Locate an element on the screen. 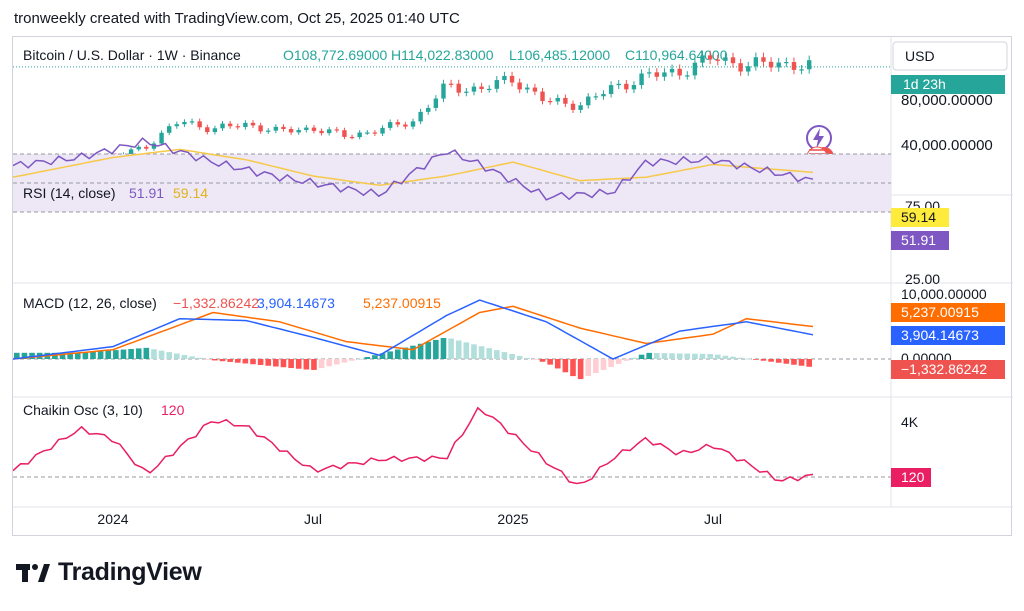 This screenshot has height=611, width=1024. currency-label: USD is located at coordinates (920, 56).